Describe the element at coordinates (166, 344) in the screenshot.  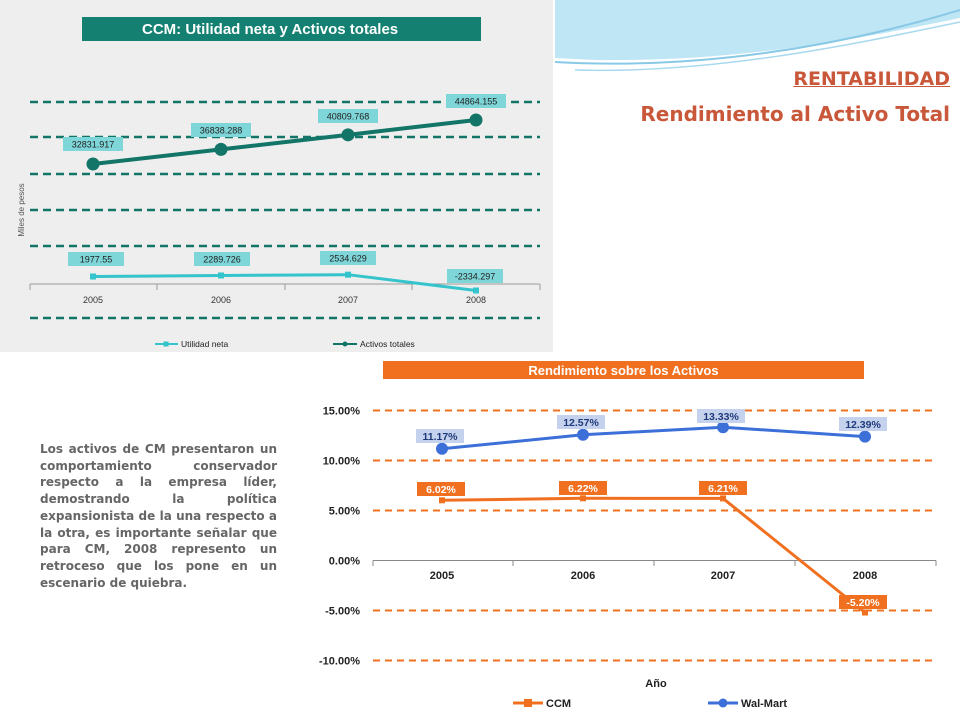
I see `legend-utilidad-marker` at that location.